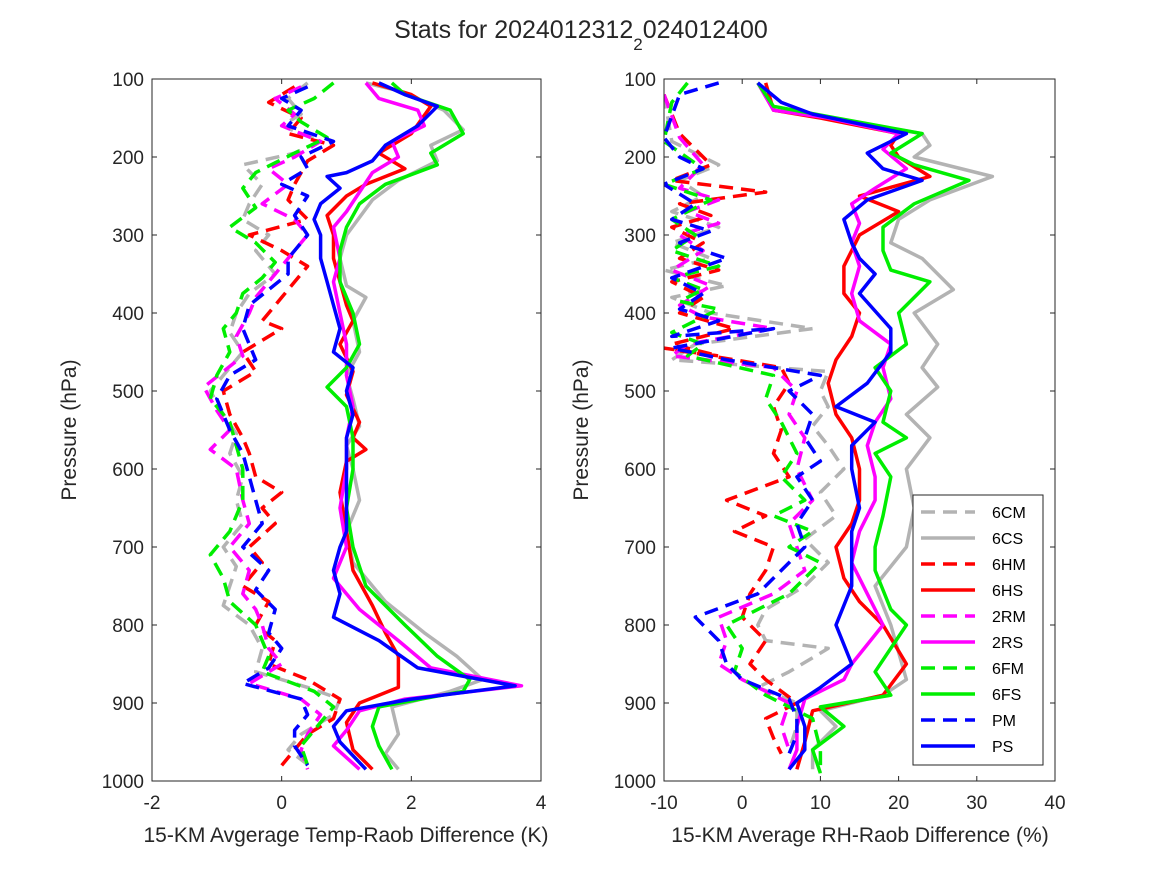  I want to click on x-axis-label: 15-KM Average RH-Raob Difference (%), so click(859, 835).